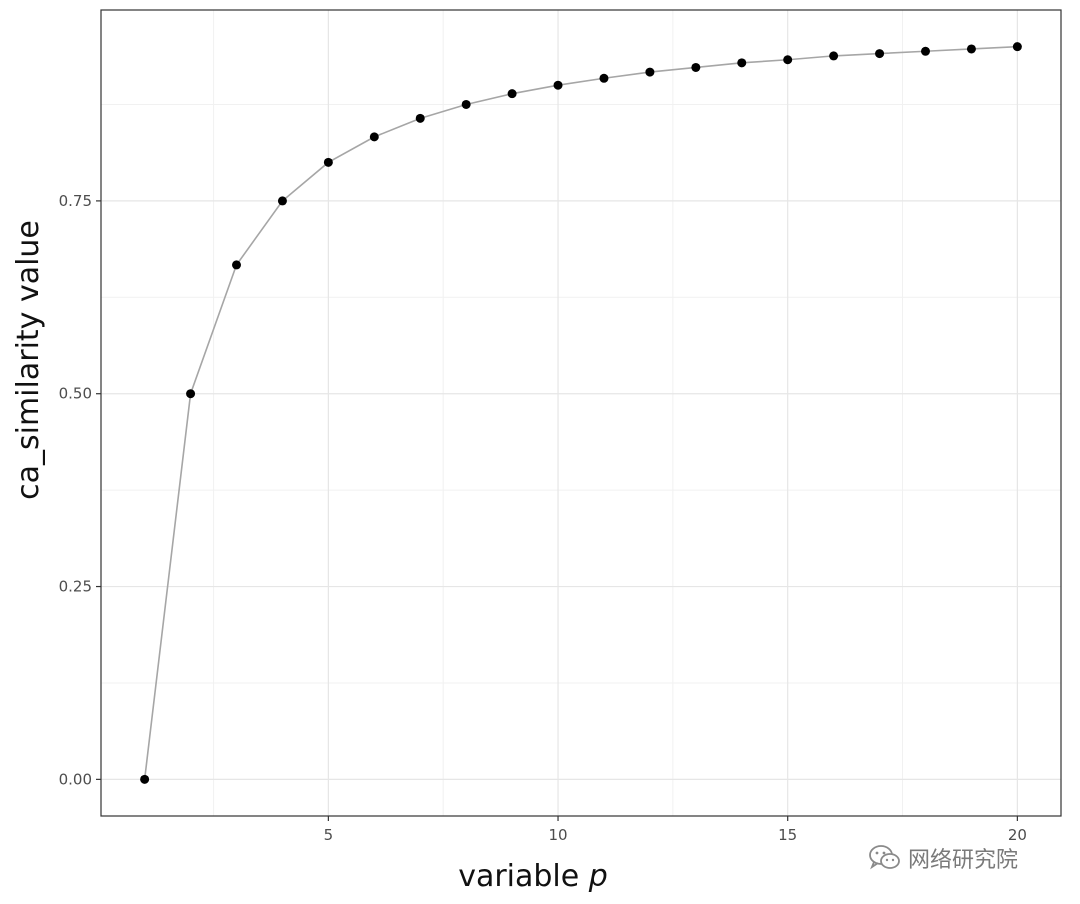  Describe the element at coordinates (28, 360) in the screenshot. I see `y-axis-title: ca_similarity value` at that location.